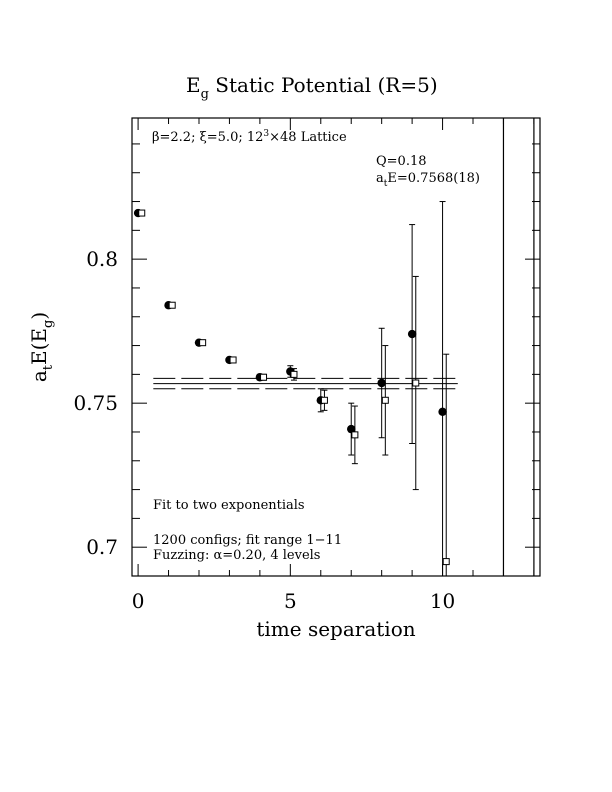 The width and height of the screenshot is (612, 792). I want to click on y-axis-label: atE(Eg), so click(41, 347).